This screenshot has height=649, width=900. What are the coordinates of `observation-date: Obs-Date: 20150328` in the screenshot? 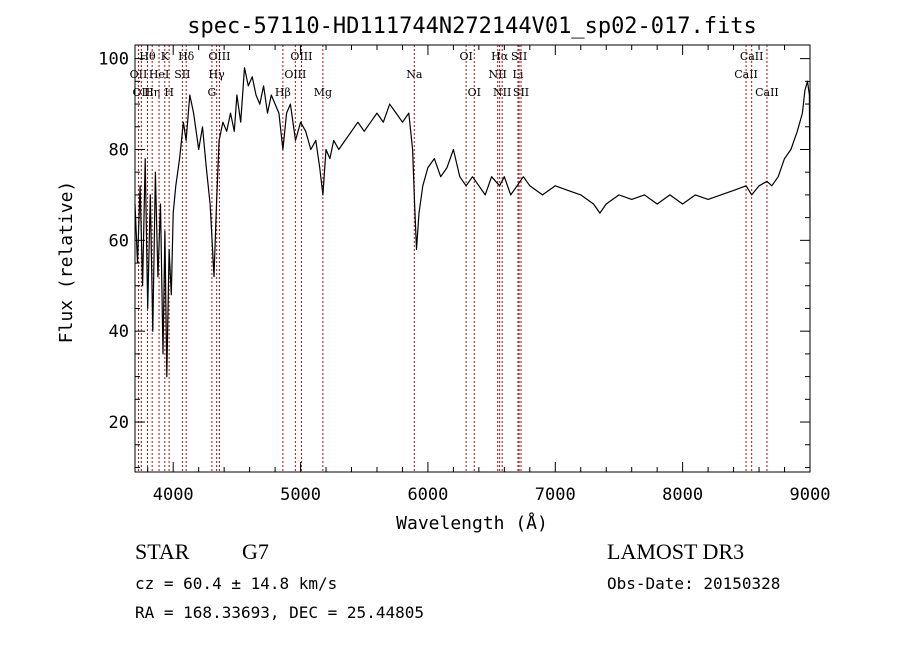 It's located at (694, 583).